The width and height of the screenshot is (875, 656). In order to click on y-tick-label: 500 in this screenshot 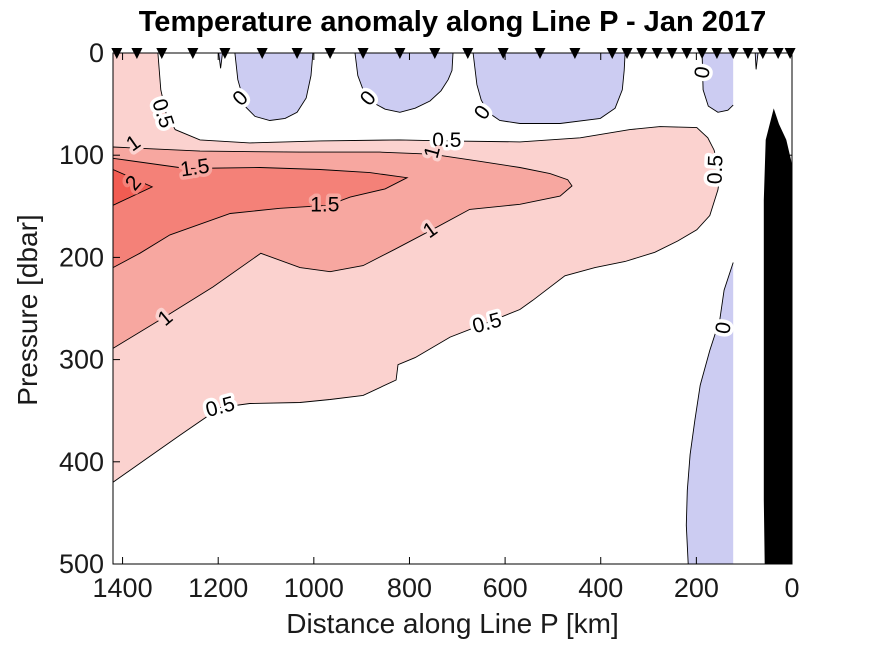, I will do `click(81, 564)`.